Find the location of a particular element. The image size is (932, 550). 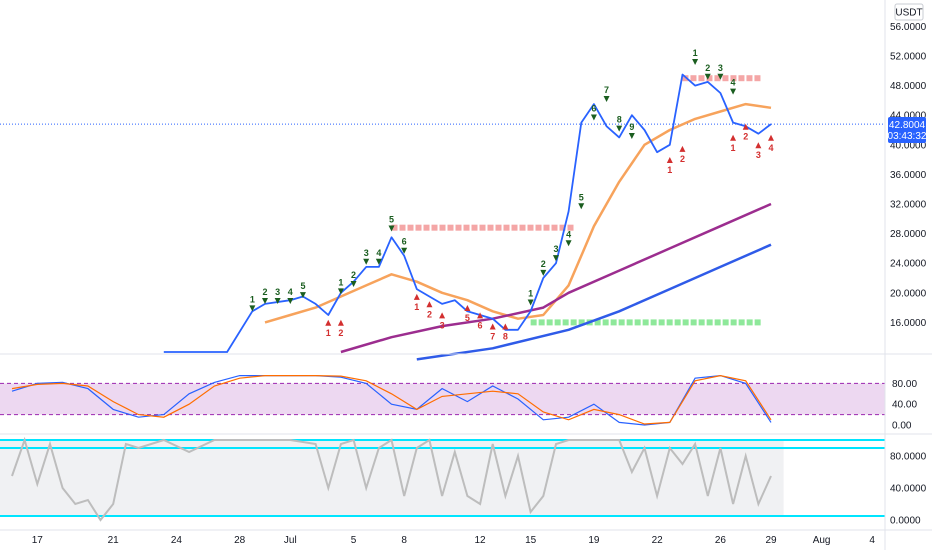

y-tick-label: 36.0000 is located at coordinates (908, 175).